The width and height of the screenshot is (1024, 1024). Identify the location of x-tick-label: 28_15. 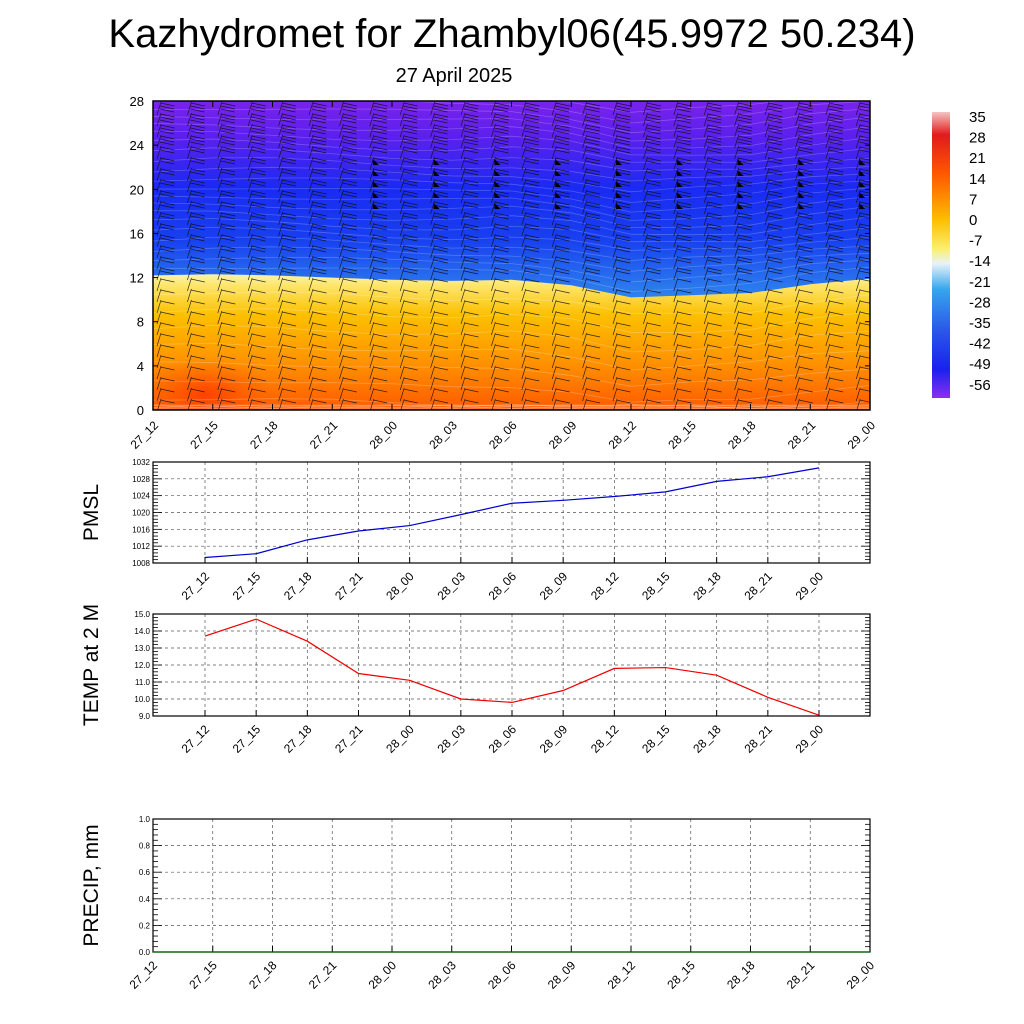
(656, 586).